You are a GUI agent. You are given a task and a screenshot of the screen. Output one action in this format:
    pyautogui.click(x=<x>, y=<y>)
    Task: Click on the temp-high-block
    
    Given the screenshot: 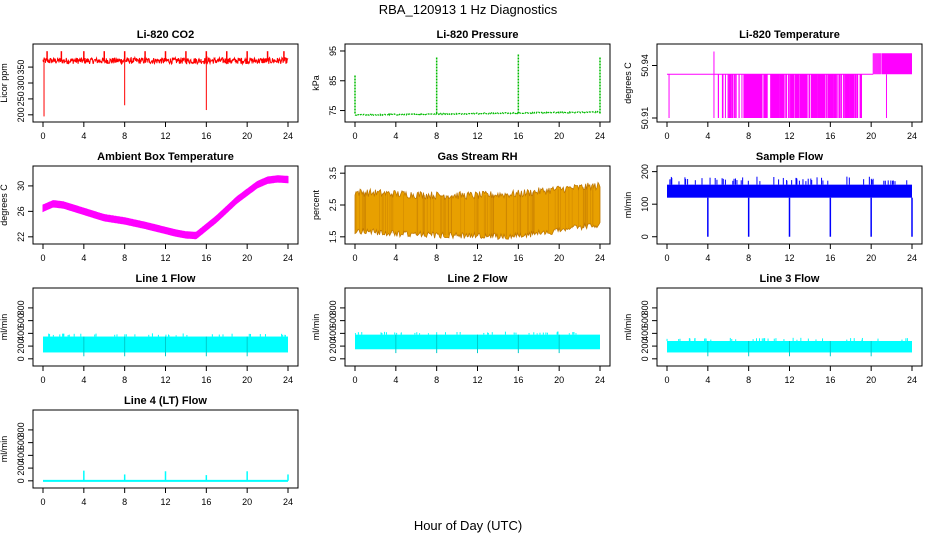 What is the action you would take?
    pyautogui.click(x=896, y=64)
    